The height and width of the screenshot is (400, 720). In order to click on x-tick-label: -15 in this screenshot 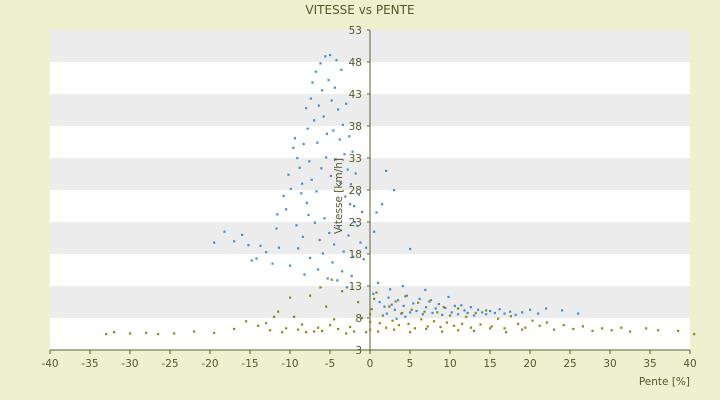, I will do `click(249, 364)`.